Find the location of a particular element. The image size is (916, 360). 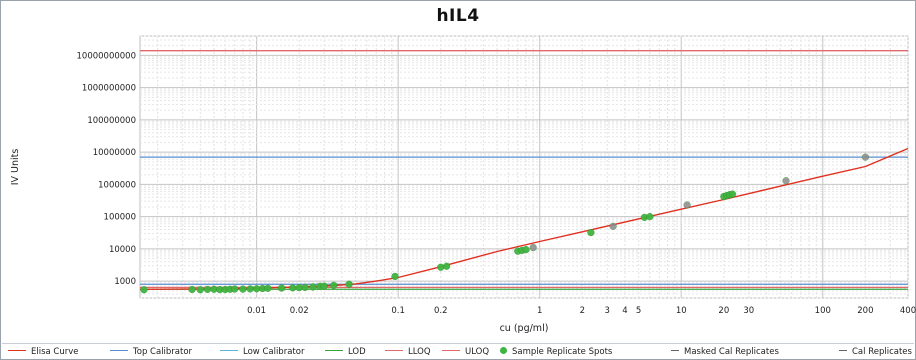

x-tick-label: 20 is located at coordinates (723, 311).